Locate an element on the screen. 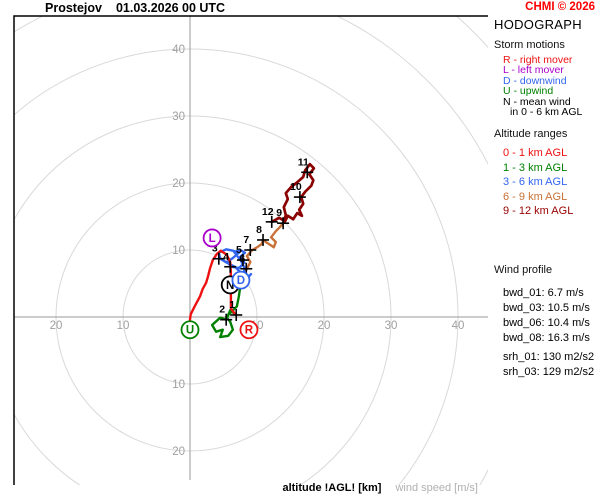 This screenshot has width=600, height=500. station-name: Prostejov is located at coordinates (73, 8).